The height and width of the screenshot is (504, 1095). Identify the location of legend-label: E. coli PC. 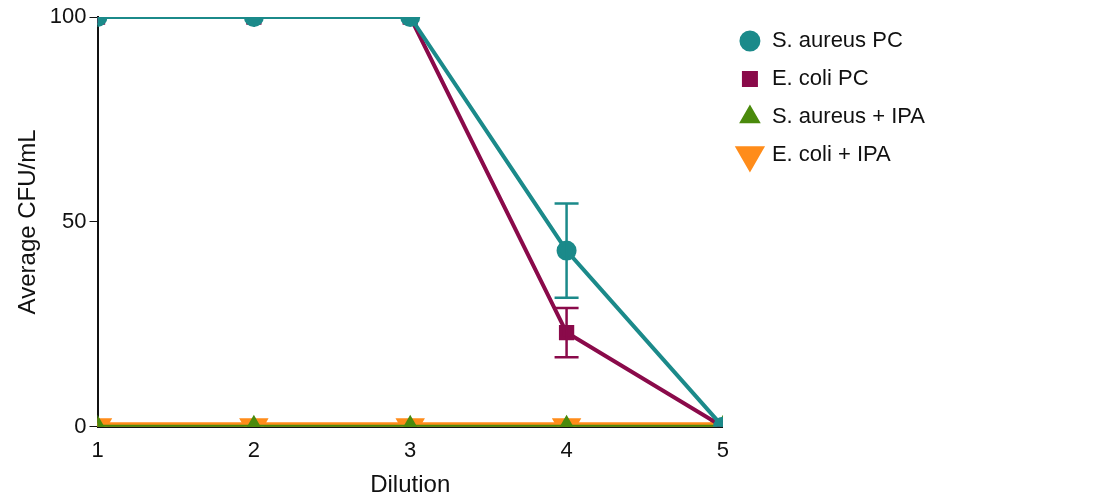
(820, 78).